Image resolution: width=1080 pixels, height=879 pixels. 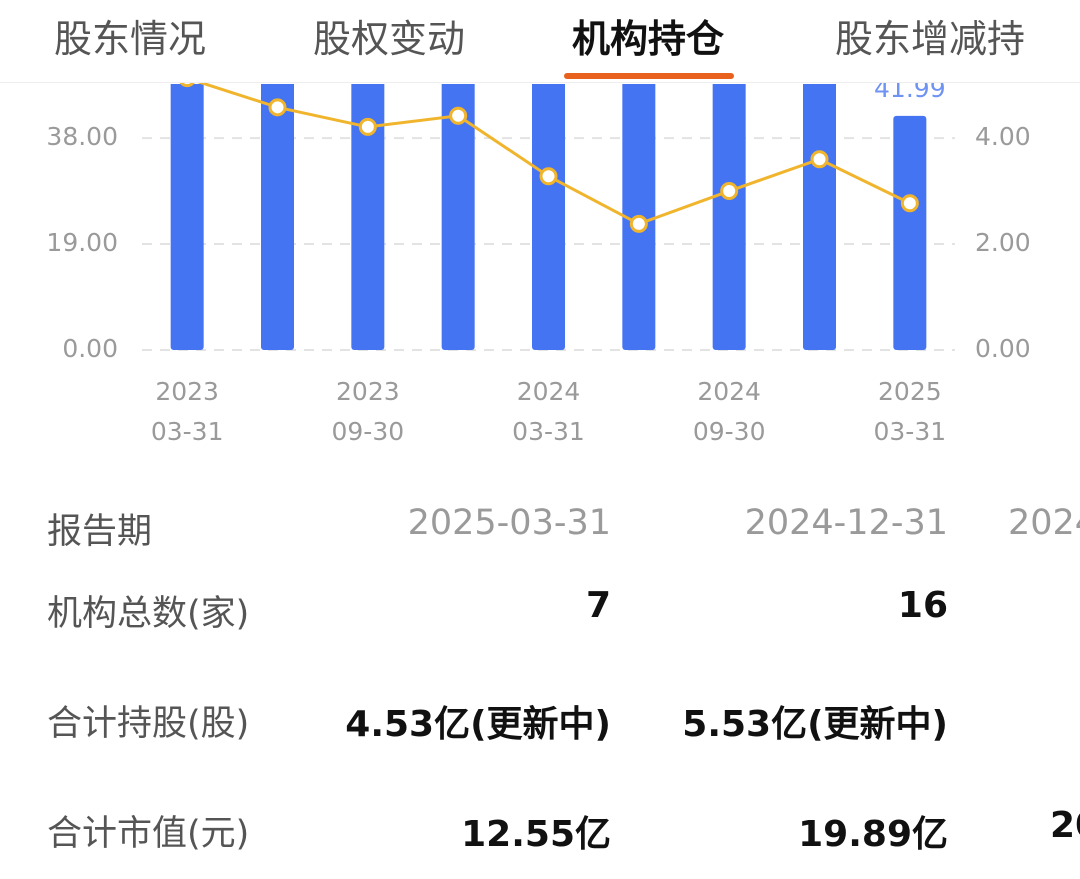 I want to click on tab: 股东情况, so click(x=130, y=39).